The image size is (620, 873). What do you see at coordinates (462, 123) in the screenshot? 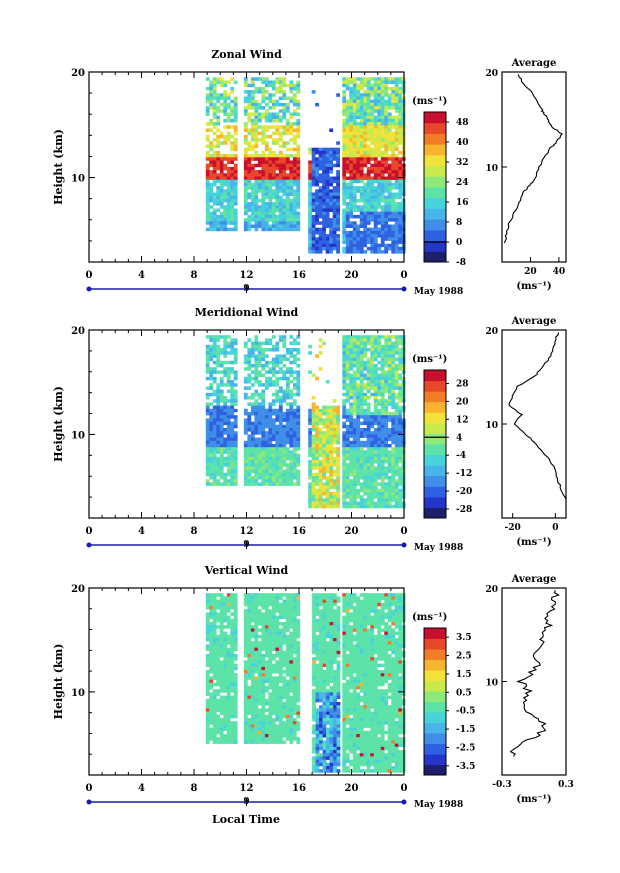
I see `colorbar-tick-label: 48` at bounding box center [462, 123].